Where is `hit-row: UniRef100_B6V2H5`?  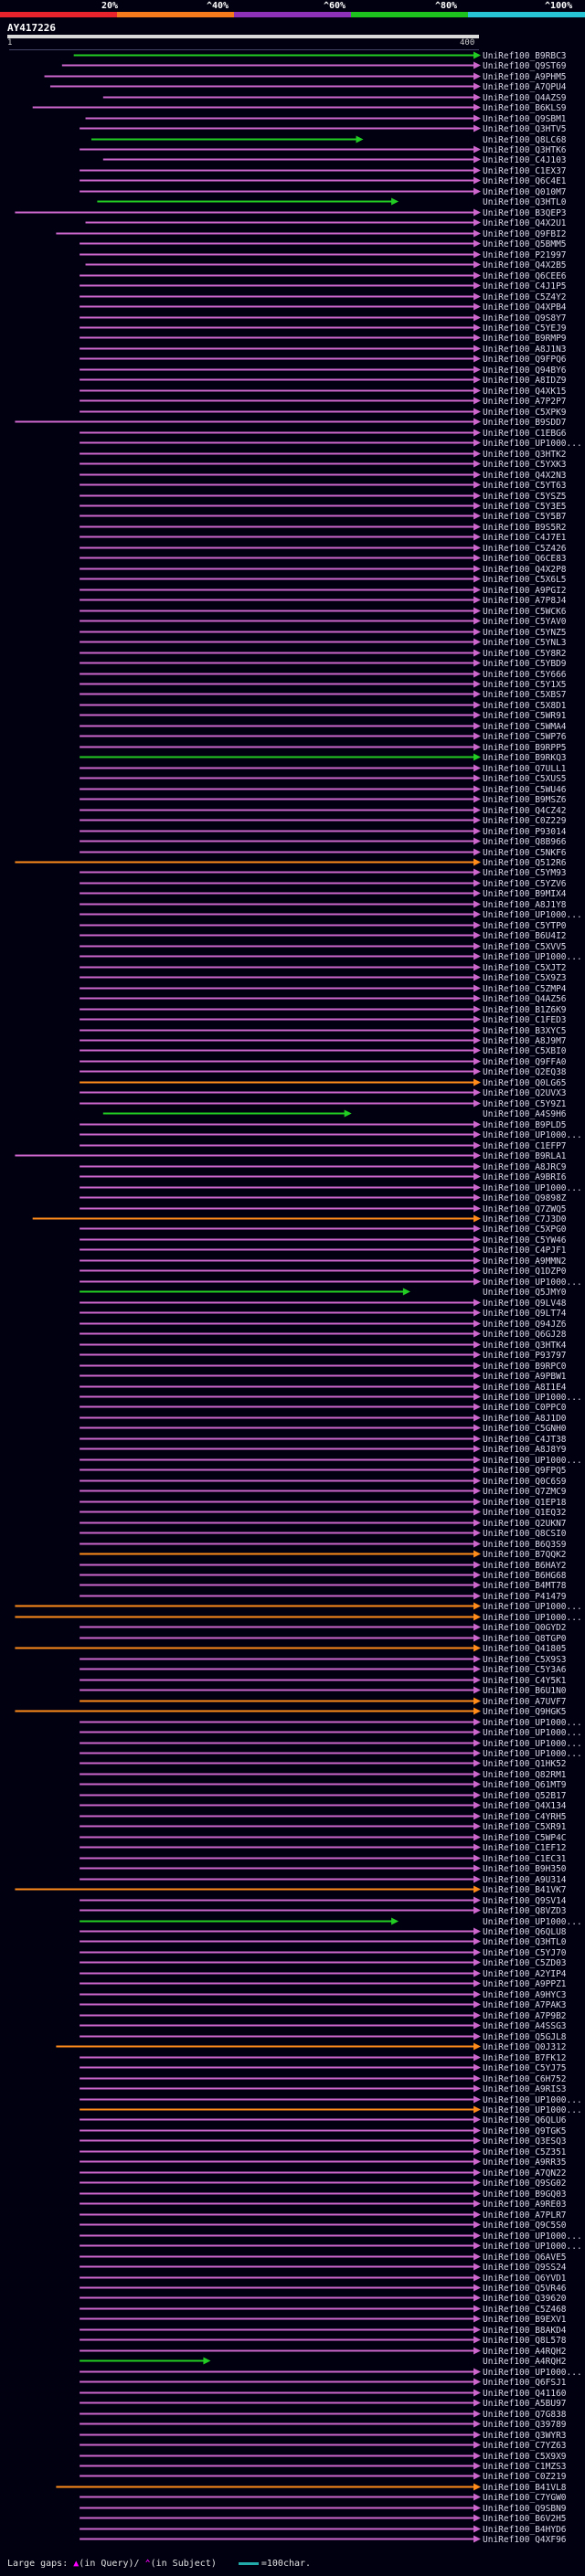 hit-row: UniRef100_B6V2H5 is located at coordinates (324, 2519).